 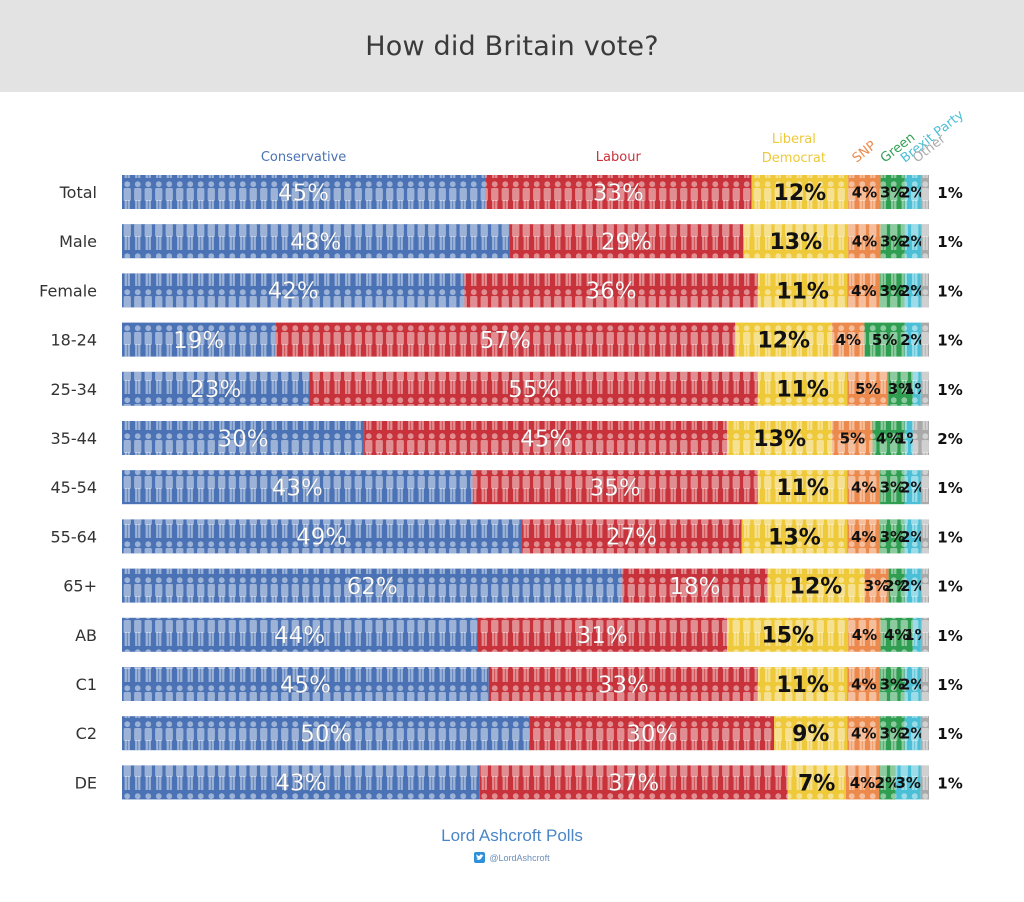 What do you see at coordinates (74, 389) in the screenshot?
I see `category-label: 25-34` at bounding box center [74, 389].